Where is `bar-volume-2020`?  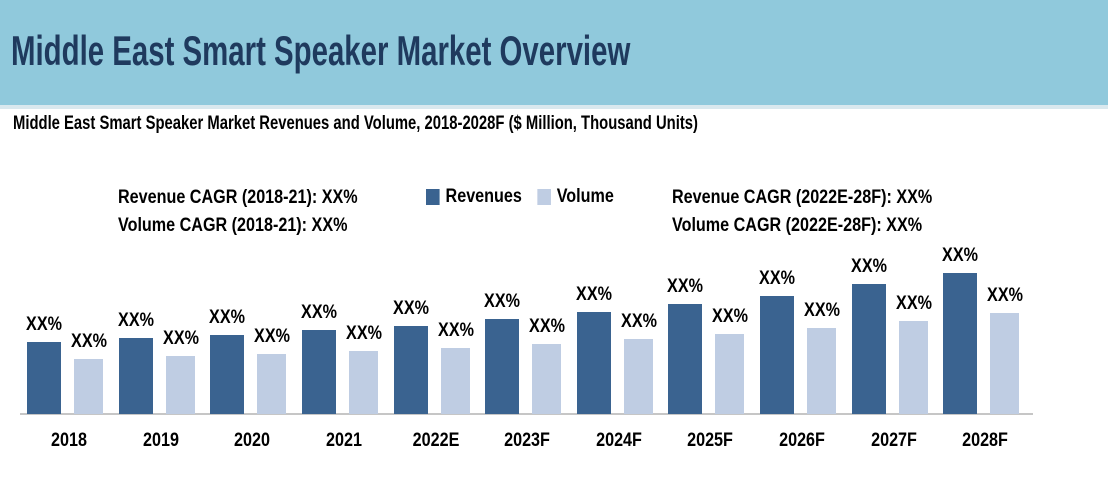
bar-volume-2020 is located at coordinates (272, 384).